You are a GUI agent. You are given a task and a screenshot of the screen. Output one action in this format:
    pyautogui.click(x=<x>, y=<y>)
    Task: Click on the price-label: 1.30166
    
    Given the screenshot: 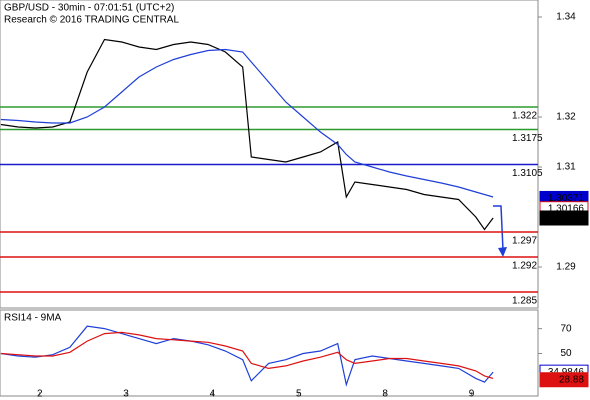 What is the action you would take?
    pyautogui.click(x=566, y=208)
    